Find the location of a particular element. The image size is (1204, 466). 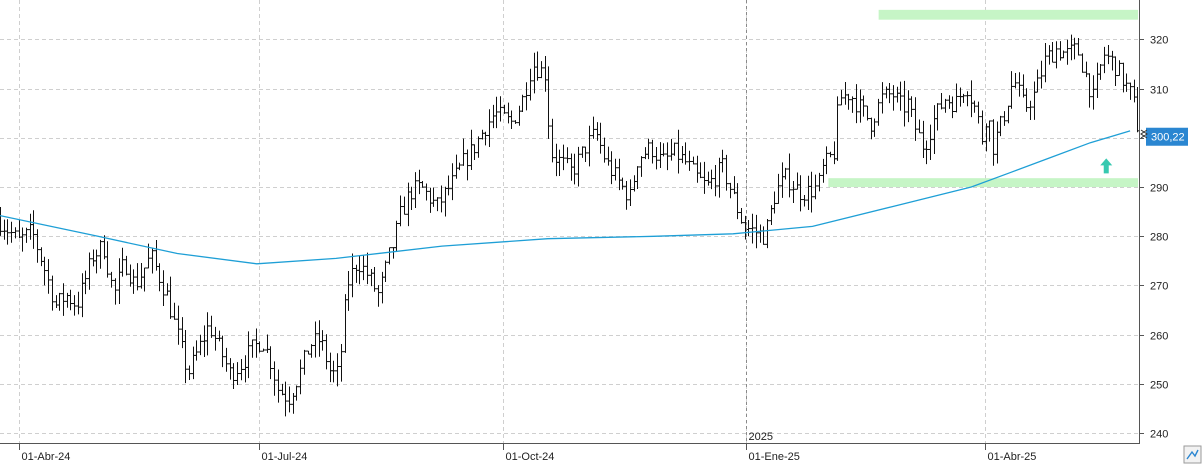

year-marker: 2025 is located at coordinates (759, 221).